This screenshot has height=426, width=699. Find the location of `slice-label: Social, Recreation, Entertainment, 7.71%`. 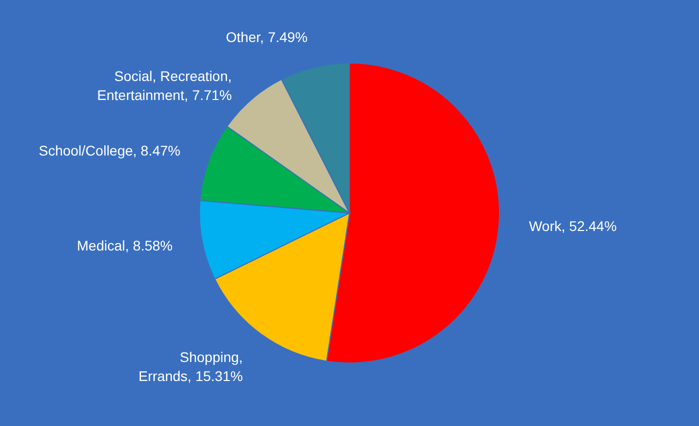

slice-label: Social, Recreation, Entertainment, 7.71% is located at coordinates (164, 85).